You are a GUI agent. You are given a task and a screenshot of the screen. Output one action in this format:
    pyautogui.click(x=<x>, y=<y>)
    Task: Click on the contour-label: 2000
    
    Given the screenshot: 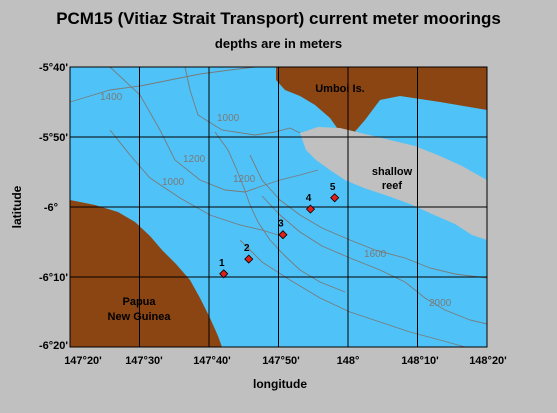 What is the action you would take?
    pyautogui.click(x=440, y=303)
    